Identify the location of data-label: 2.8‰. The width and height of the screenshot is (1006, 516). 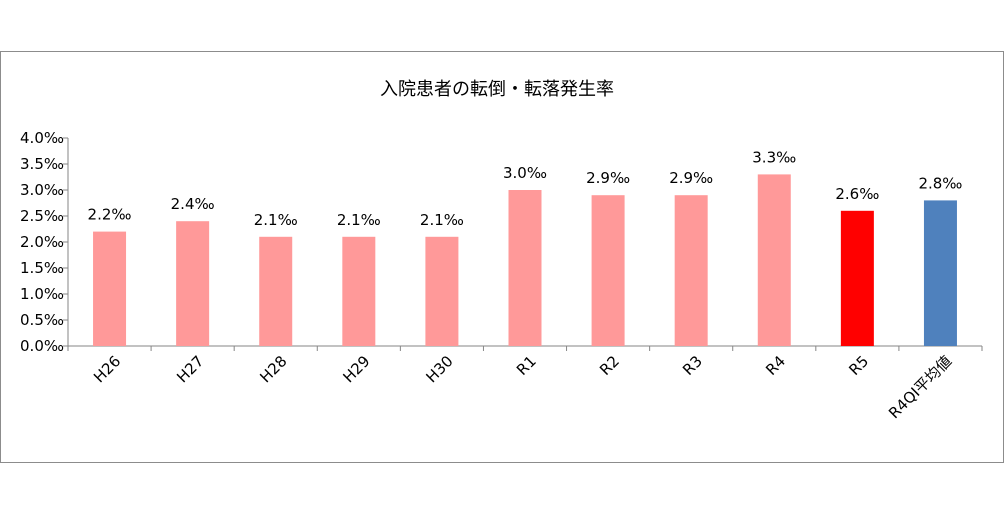
(940, 183).